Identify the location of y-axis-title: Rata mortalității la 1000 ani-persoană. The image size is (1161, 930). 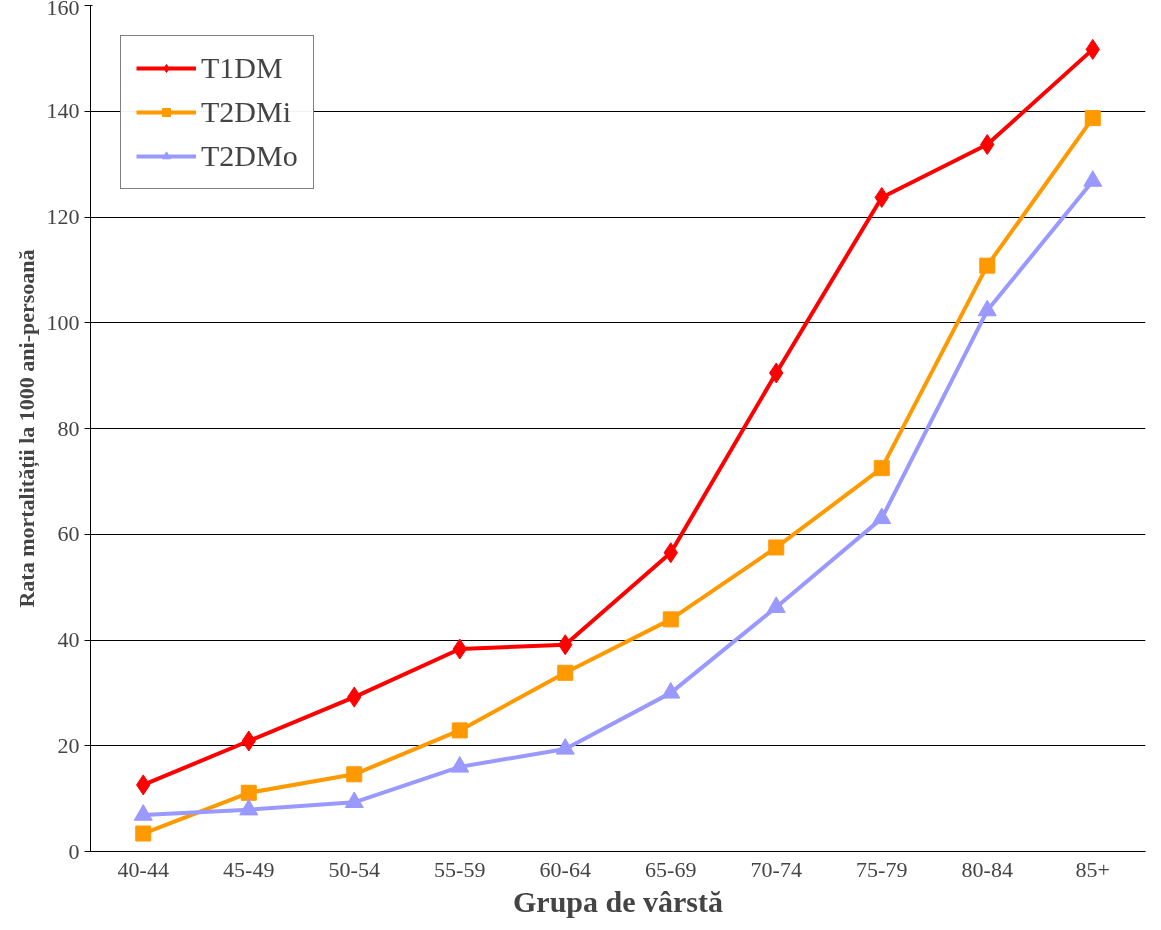
(26, 428).